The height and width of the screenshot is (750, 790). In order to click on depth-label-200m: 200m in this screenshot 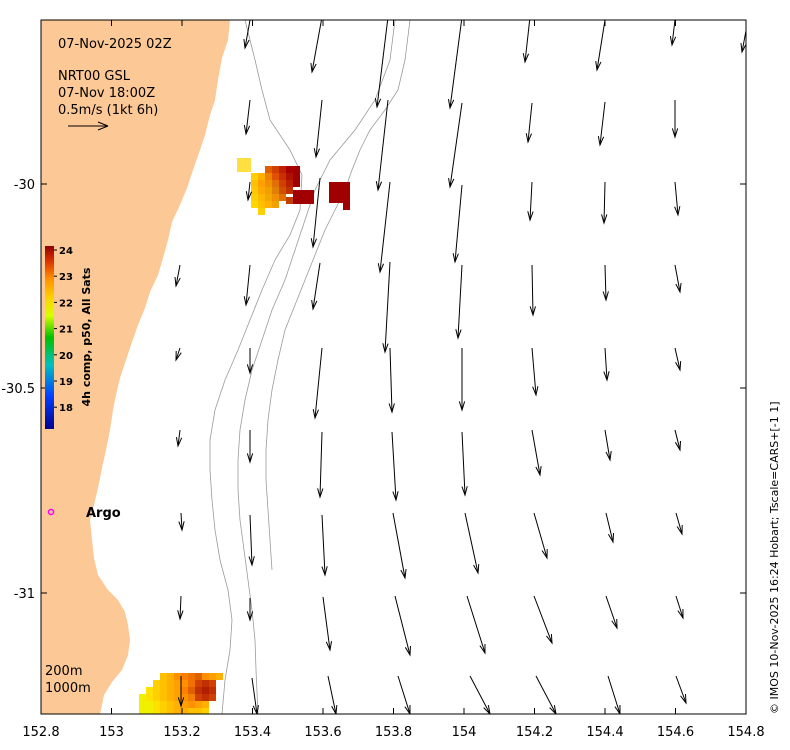, I will do `click(63, 671)`.